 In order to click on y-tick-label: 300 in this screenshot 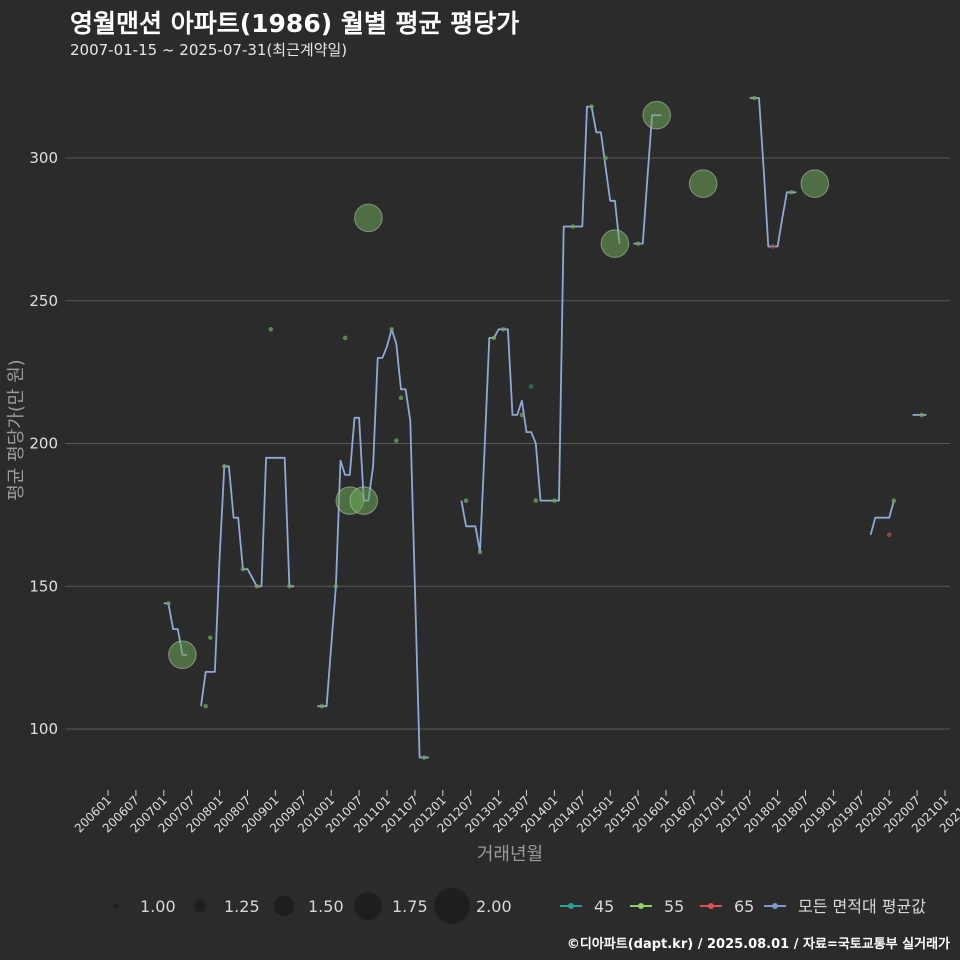, I will do `click(43, 158)`.